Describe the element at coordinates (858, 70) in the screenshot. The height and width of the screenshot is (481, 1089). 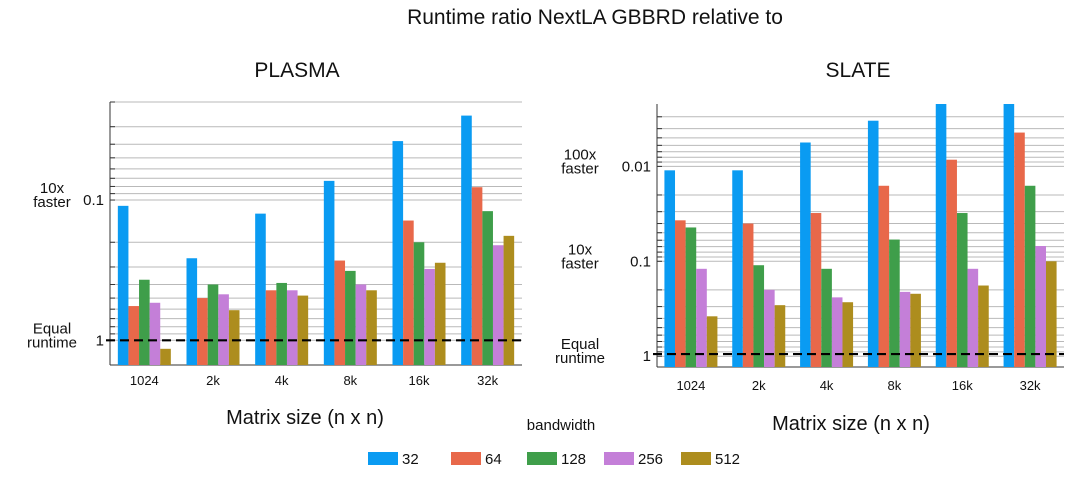
I see `panel-title: SLATE` at that location.